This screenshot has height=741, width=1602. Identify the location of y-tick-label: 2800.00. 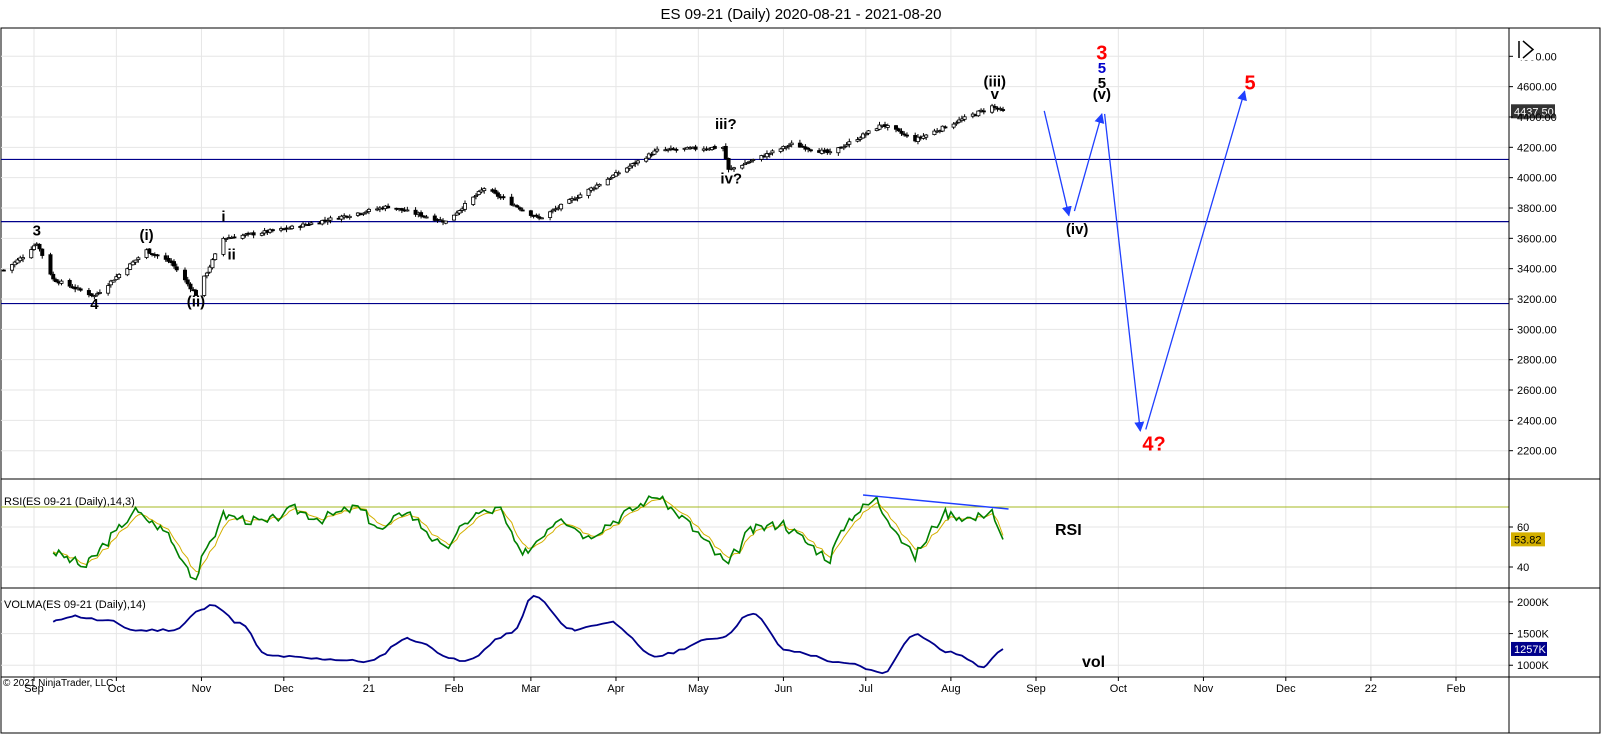
(1537, 361).